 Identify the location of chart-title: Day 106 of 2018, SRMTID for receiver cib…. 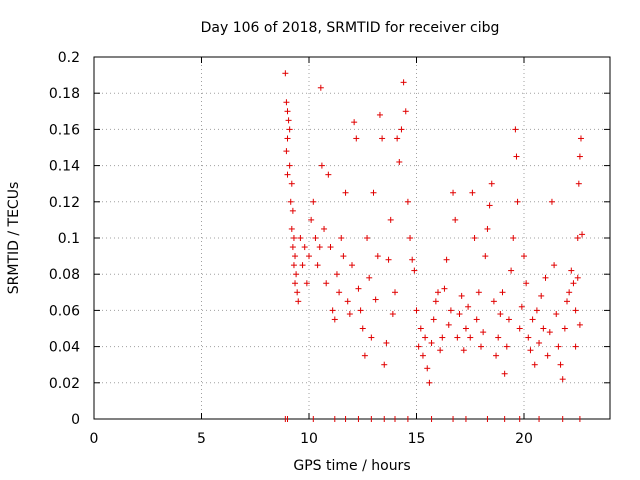
(350, 28).